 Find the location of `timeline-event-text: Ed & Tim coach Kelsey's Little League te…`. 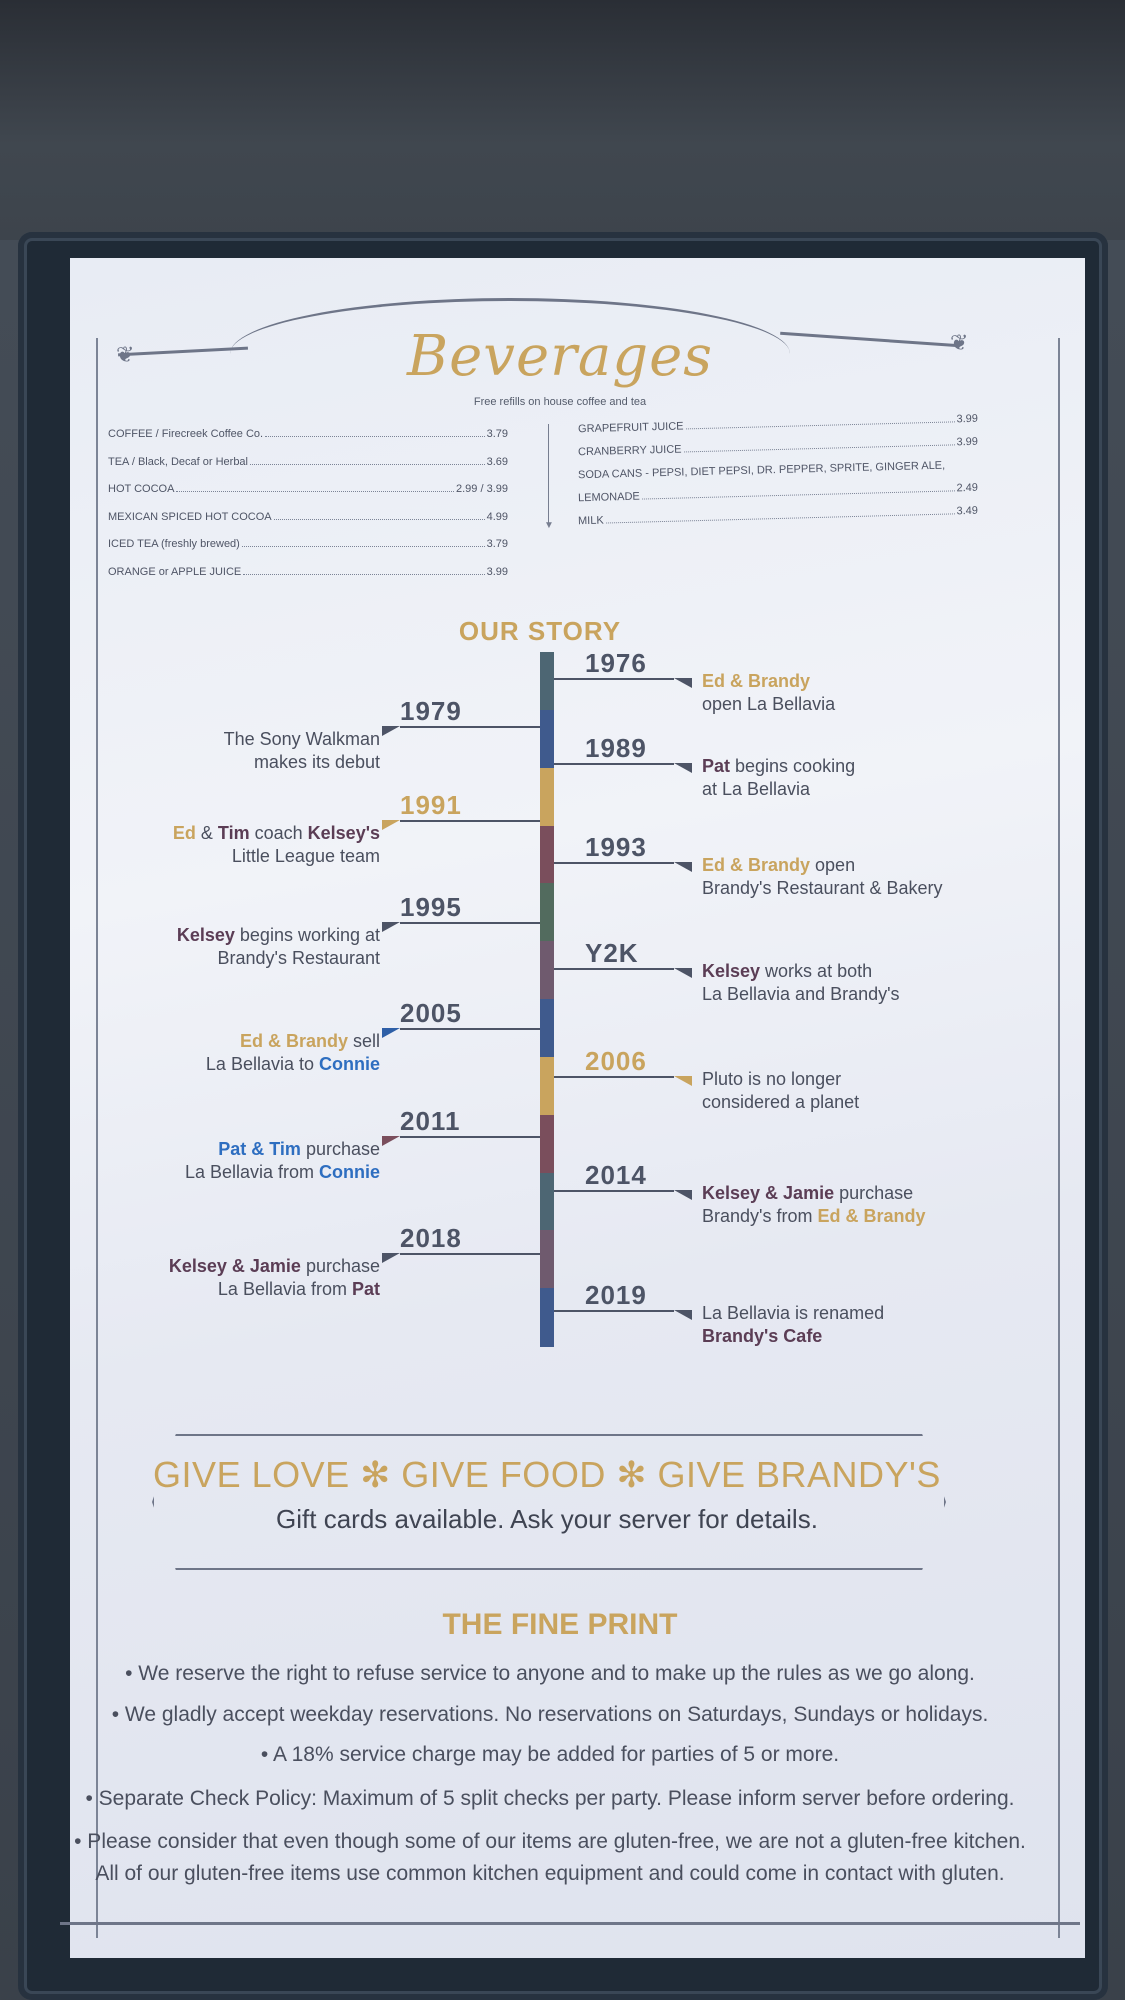

timeline-event-text: Ed & Tim coach Kelsey's Little League te… is located at coordinates (235, 845).